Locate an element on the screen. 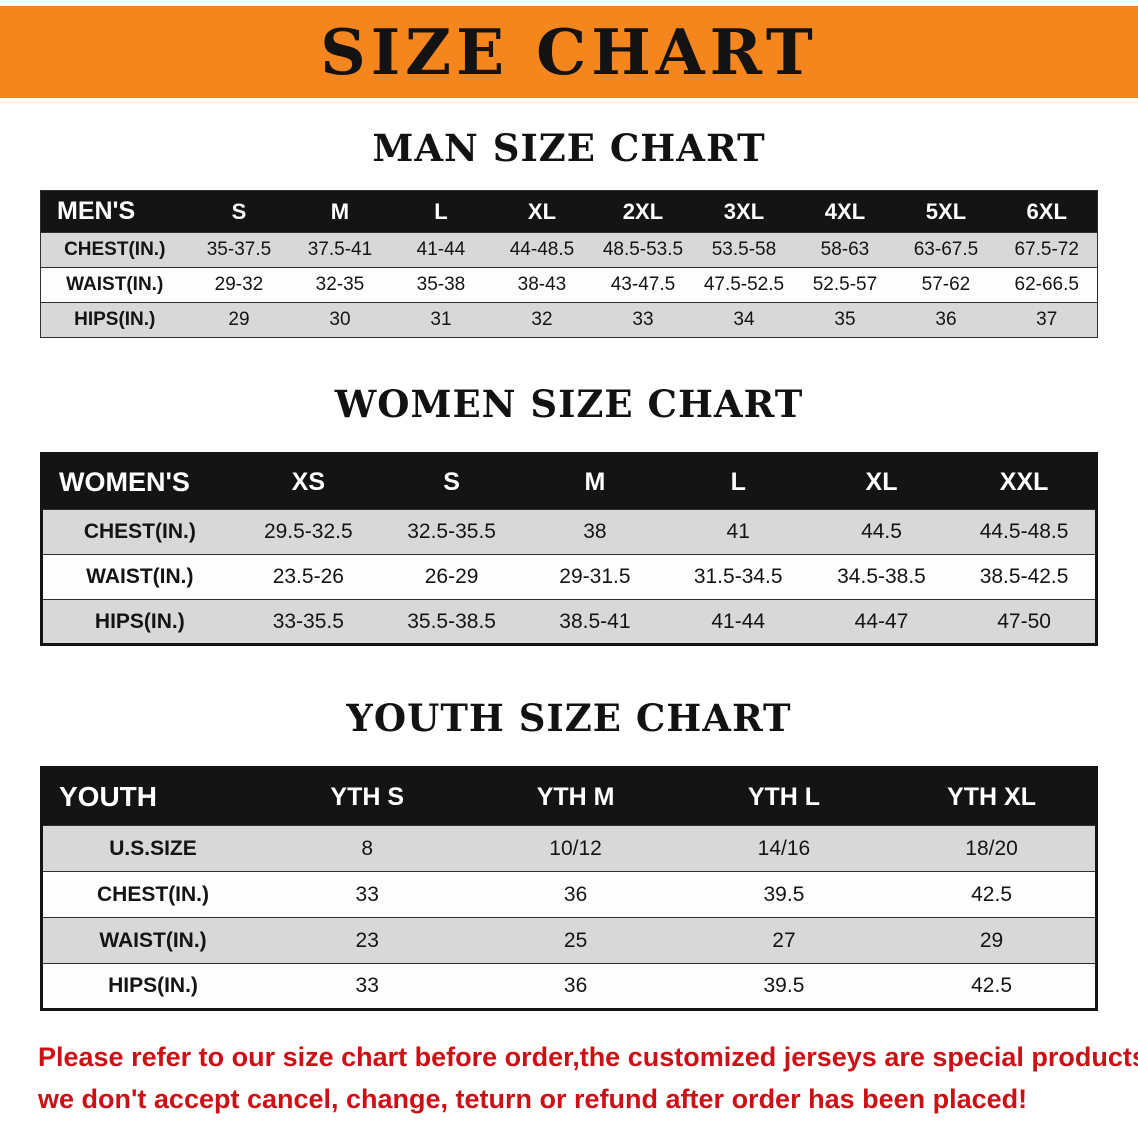 The height and width of the screenshot is (1132, 1138). size-value: 63-67.5 is located at coordinates (946, 250).